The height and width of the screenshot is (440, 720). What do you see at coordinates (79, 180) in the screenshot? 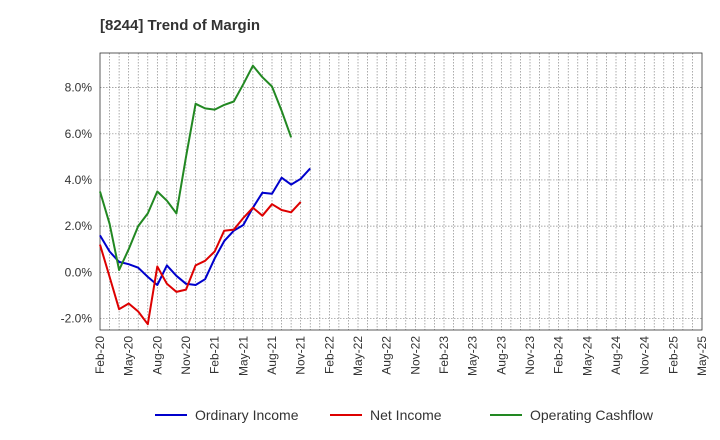
I see `y-tick-label: 4.0%` at bounding box center [79, 180].